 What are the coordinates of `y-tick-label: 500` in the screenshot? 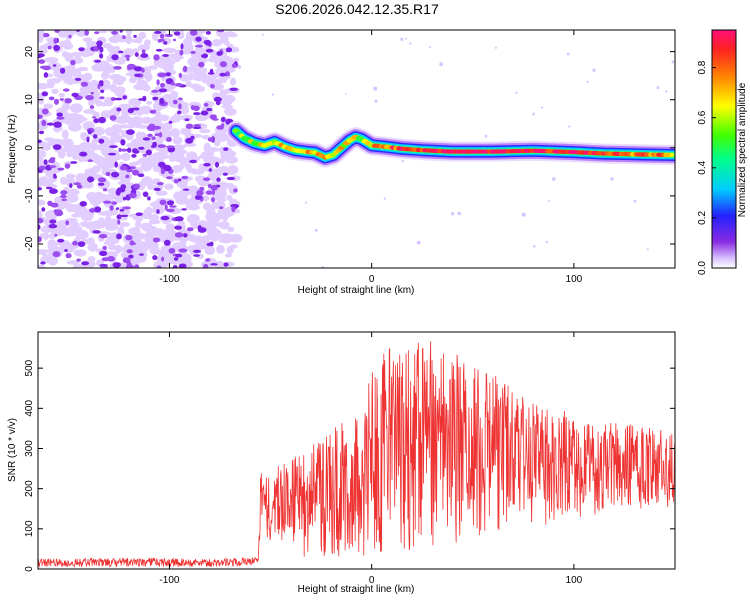 It's located at (29, 367).